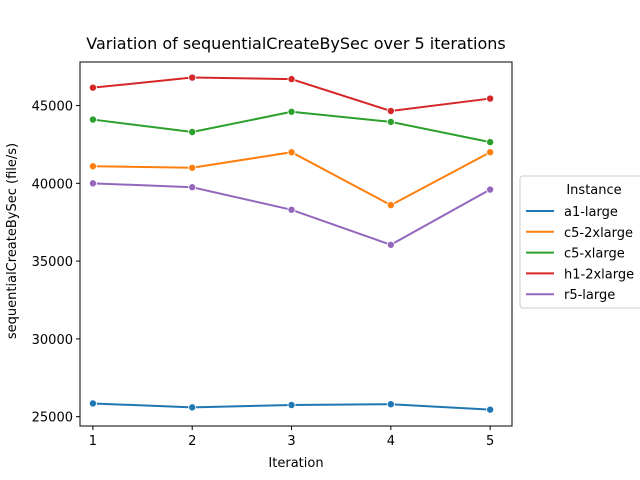 The height and width of the screenshot is (480, 640). I want to click on x-axis-label: Iteration, so click(295, 463).